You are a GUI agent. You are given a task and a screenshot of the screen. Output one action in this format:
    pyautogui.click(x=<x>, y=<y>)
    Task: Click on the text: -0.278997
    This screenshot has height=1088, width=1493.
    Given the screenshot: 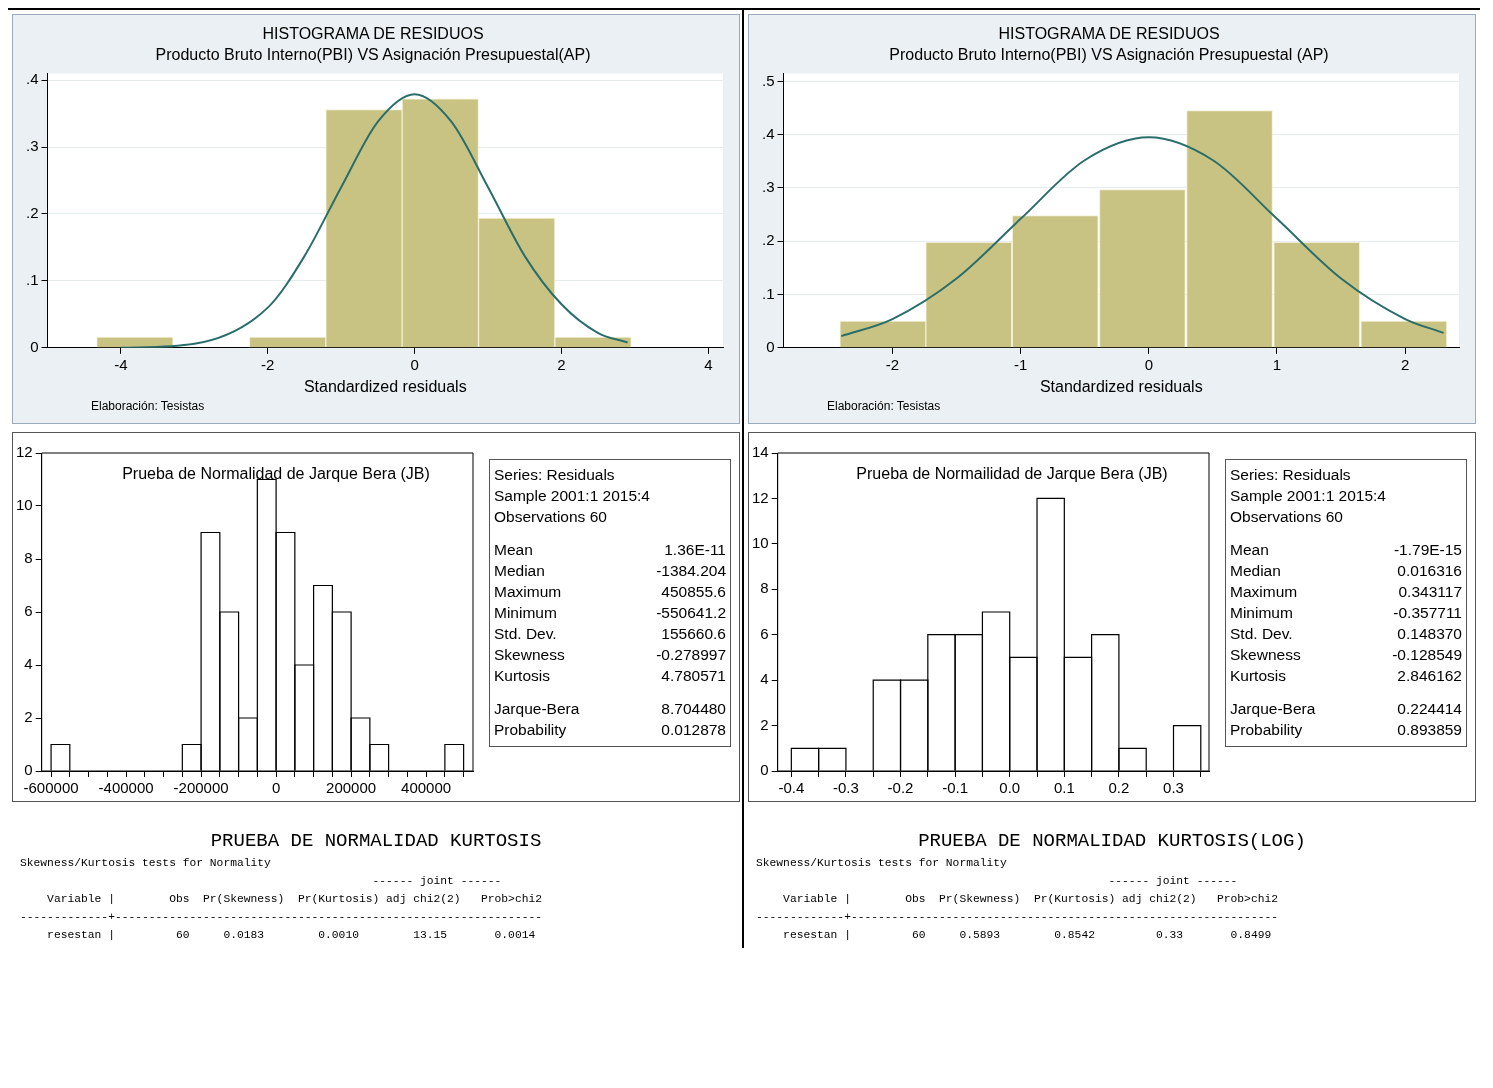 What is the action you would take?
    pyautogui.click(x=691, y=655)
    